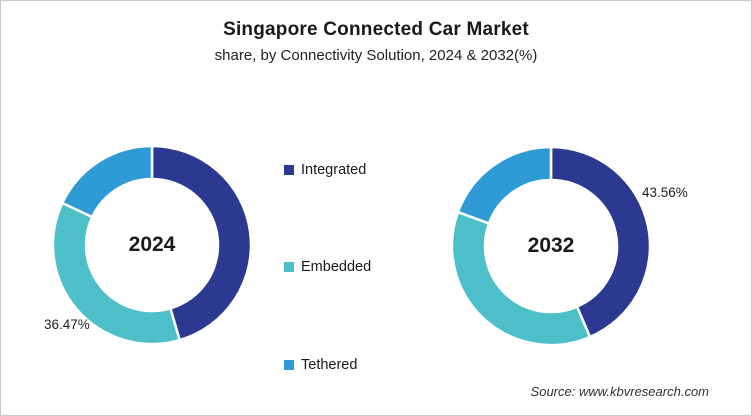  I want to click on chart-title: Singapore Connected Car Market, so click(376, 29).